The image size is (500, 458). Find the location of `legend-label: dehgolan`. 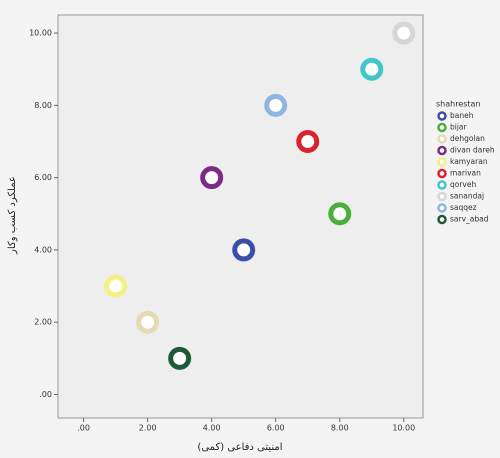

legend-label: dehgolan is located at coordinates (467, 138).